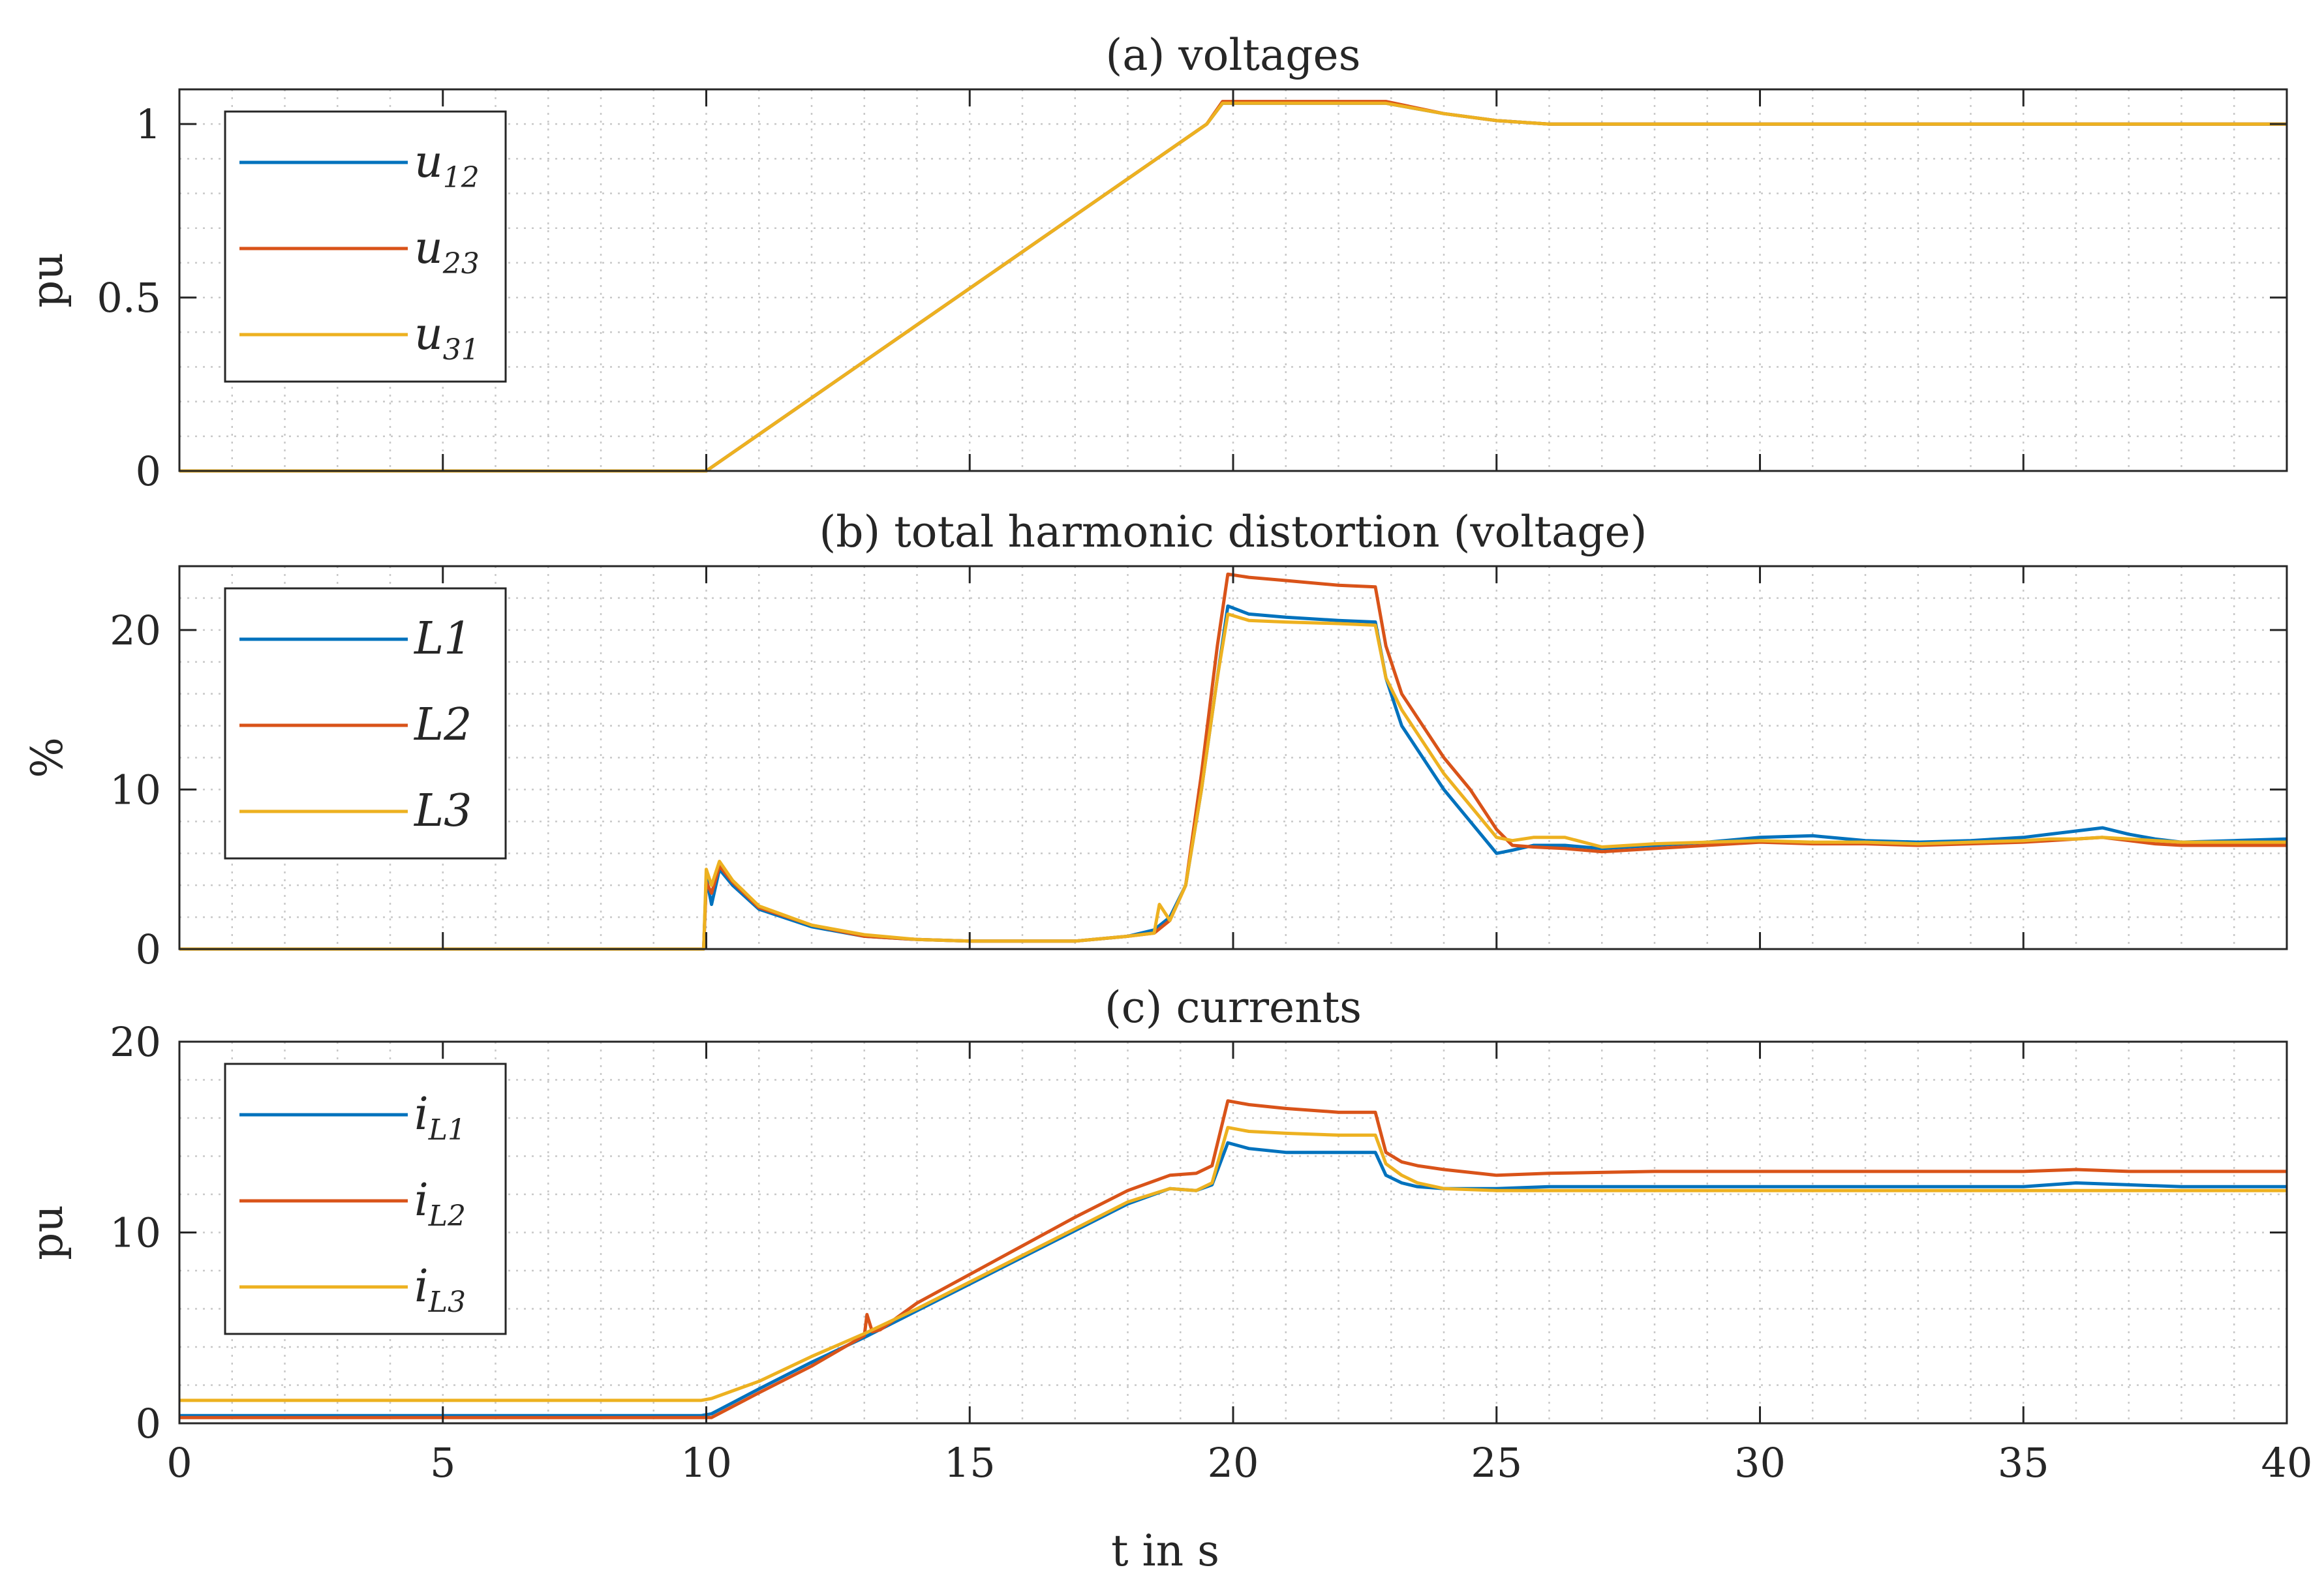  Describe the element at coordinates (442, 1463) in the screenshot. I see `x-tick-label: 5` at that location.